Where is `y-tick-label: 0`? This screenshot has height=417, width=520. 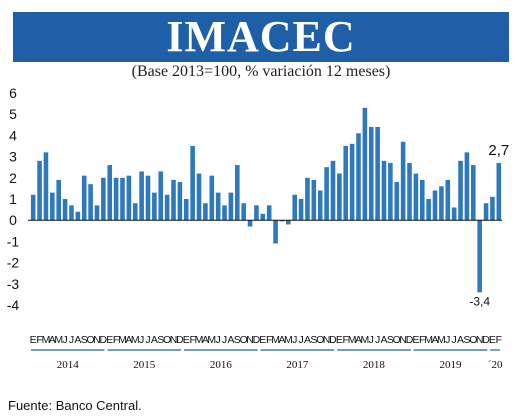
y-tick-label: 0 is located at coordinates (13, 220).